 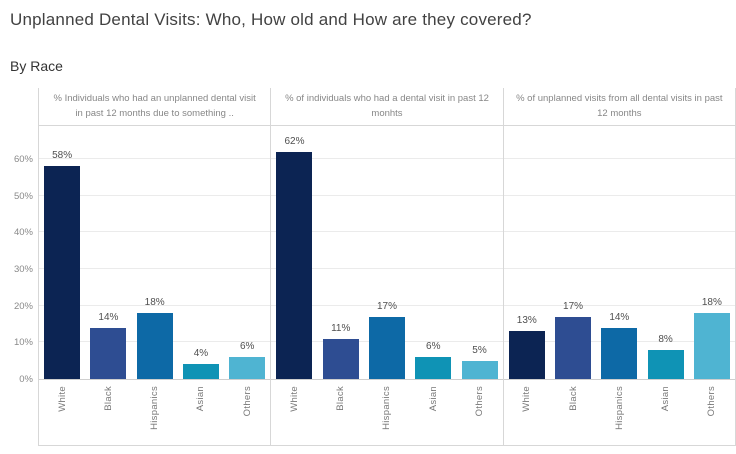 I want to click on bar-slot: 18%, so click(x=712, y=252).